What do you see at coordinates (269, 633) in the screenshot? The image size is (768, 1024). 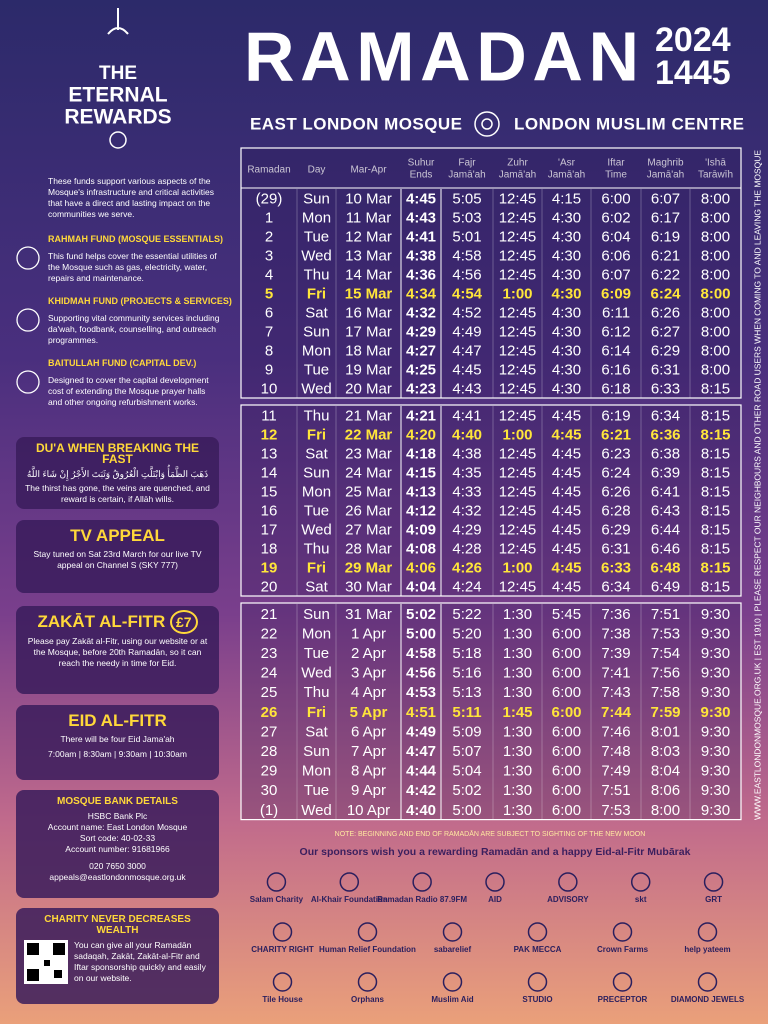 I see `cell: 22` at bounding box center [269, 633].